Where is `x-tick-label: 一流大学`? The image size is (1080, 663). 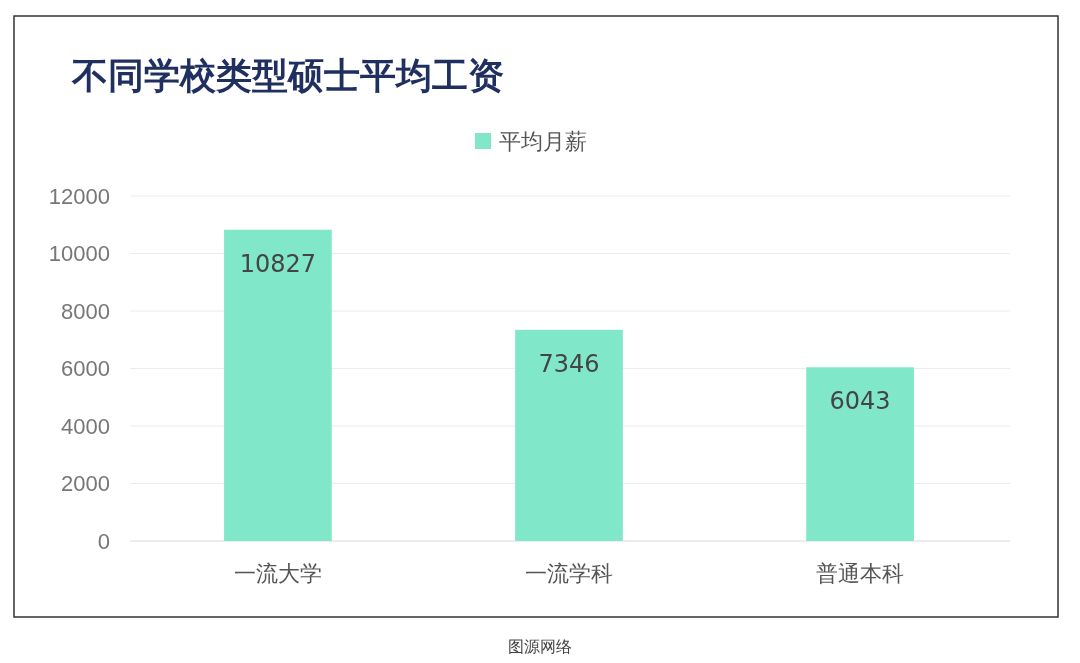
x-tick-label: 一流大学 is located at coordinates (277, 573).